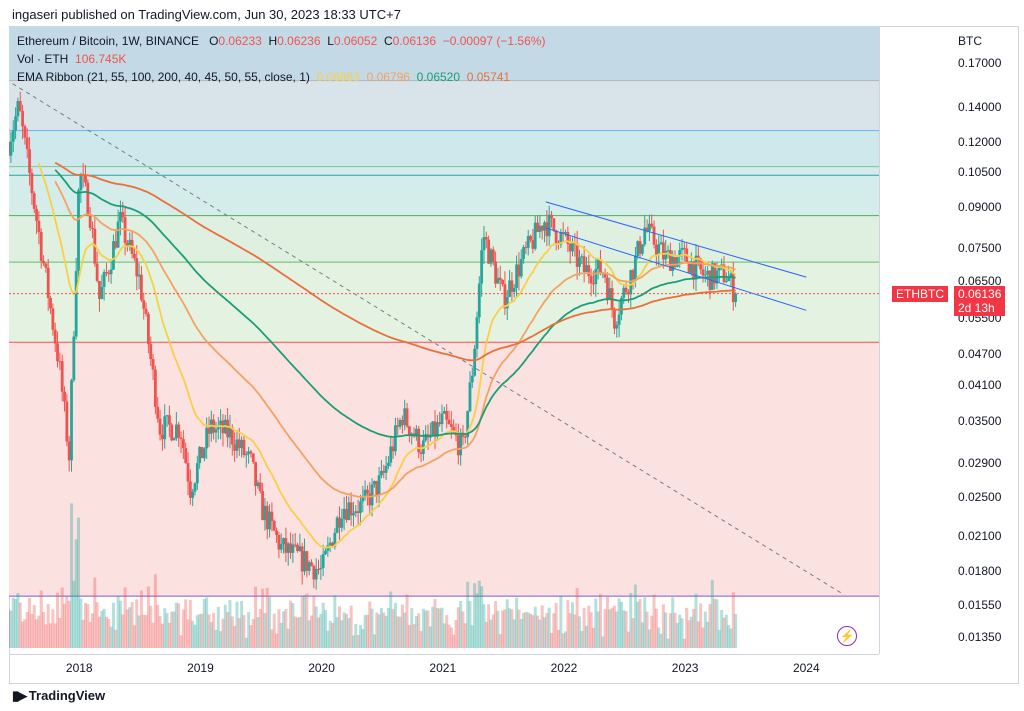 The image size is (1024, 711). Describe the element at coordinates (847, 636) in the screenshot. I see `replay-bolt-icon: ⚡` at that location.